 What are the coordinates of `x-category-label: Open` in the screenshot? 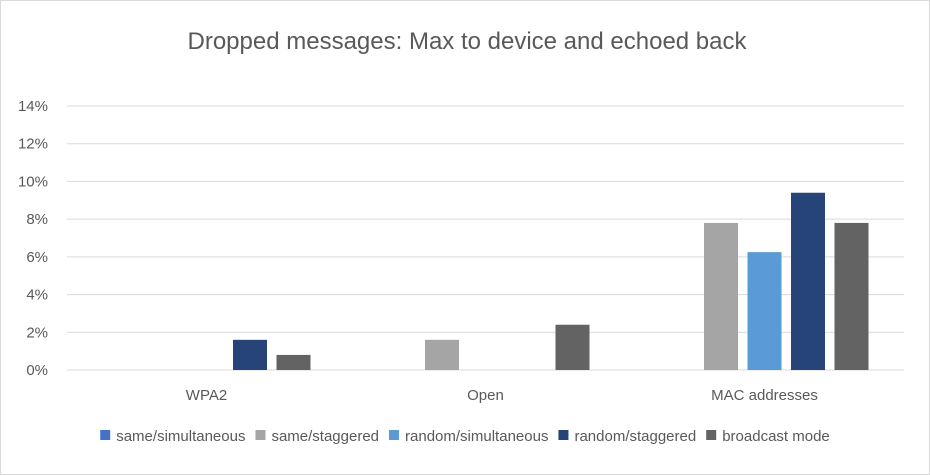 It's located at (485, 395).